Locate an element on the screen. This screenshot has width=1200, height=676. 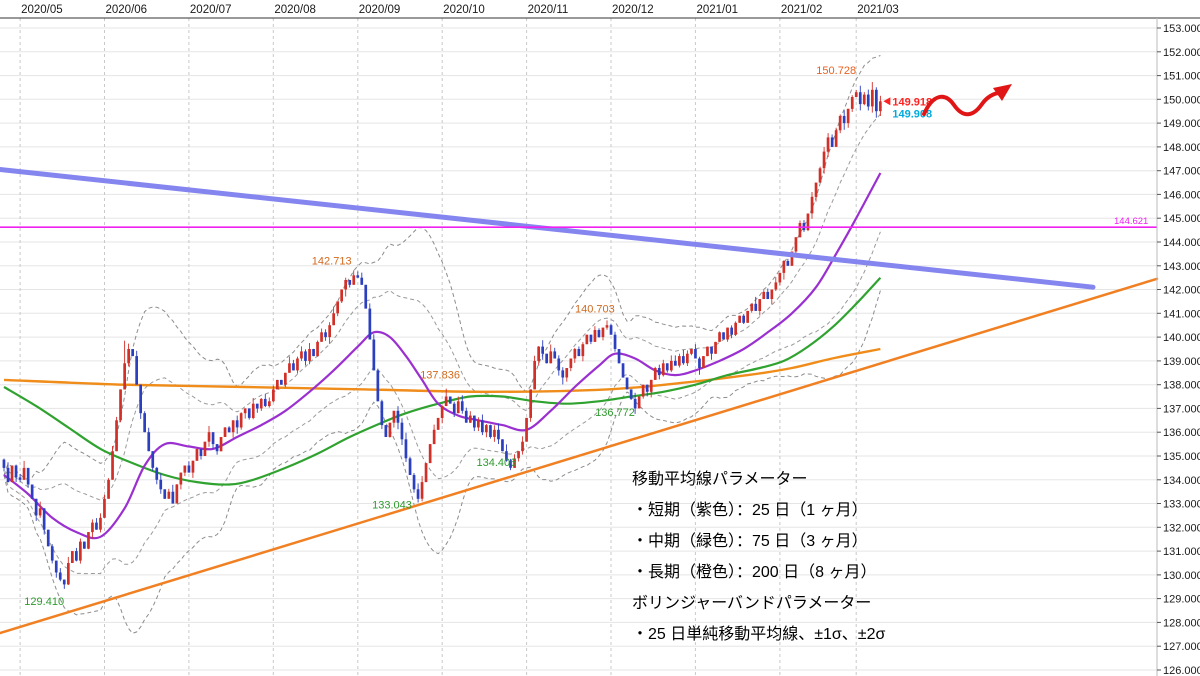
x-axis-label: 2020/09 is located at coordinates (380, 10).